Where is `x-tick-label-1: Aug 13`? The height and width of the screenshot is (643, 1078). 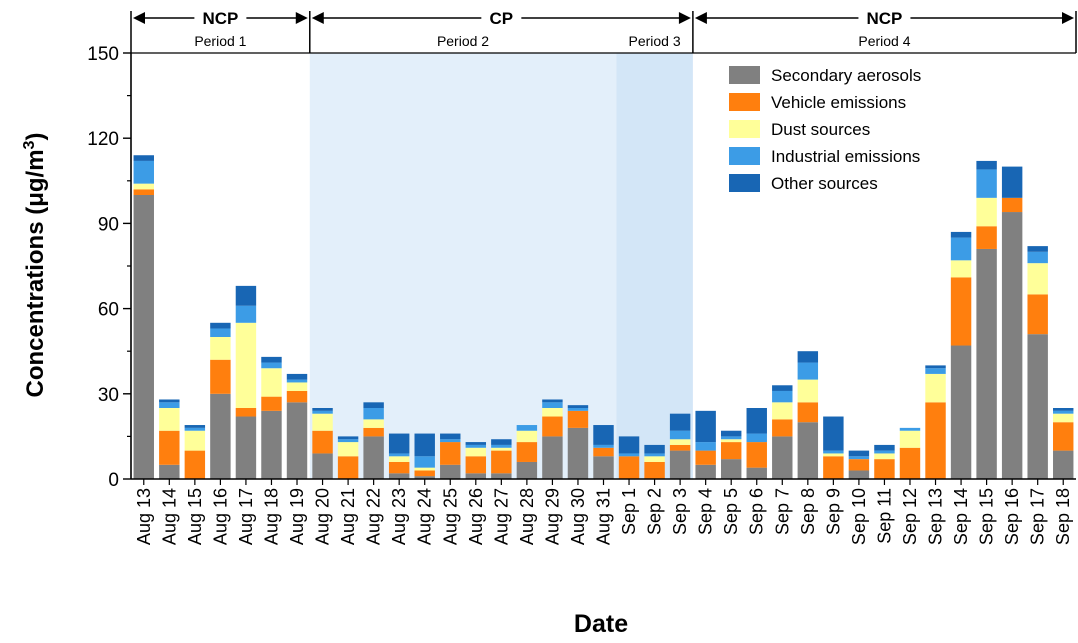
x-tick-label-1: Aug 13 is located at coordinates (144, 516).